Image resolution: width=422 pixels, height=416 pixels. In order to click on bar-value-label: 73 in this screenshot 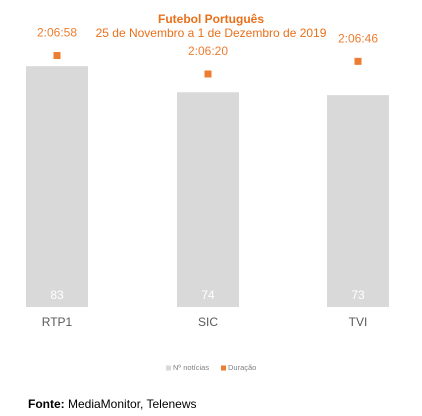, I will do `click(358, 295)`.